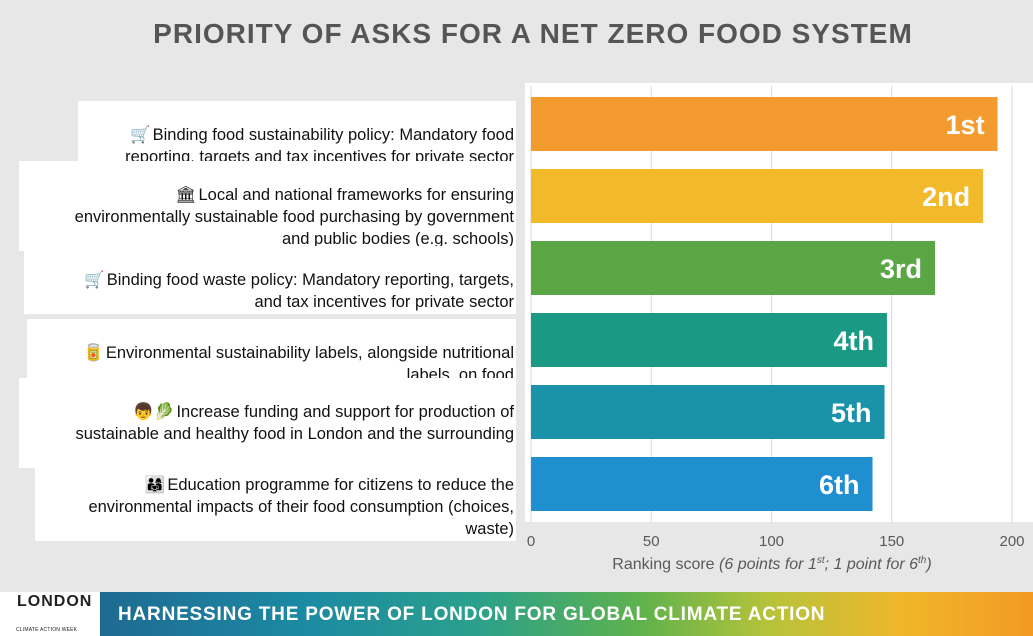 The width and height of the screenshot is (1033, 636). I want to click on government-building-icon: 🏛, so click(186, 195).